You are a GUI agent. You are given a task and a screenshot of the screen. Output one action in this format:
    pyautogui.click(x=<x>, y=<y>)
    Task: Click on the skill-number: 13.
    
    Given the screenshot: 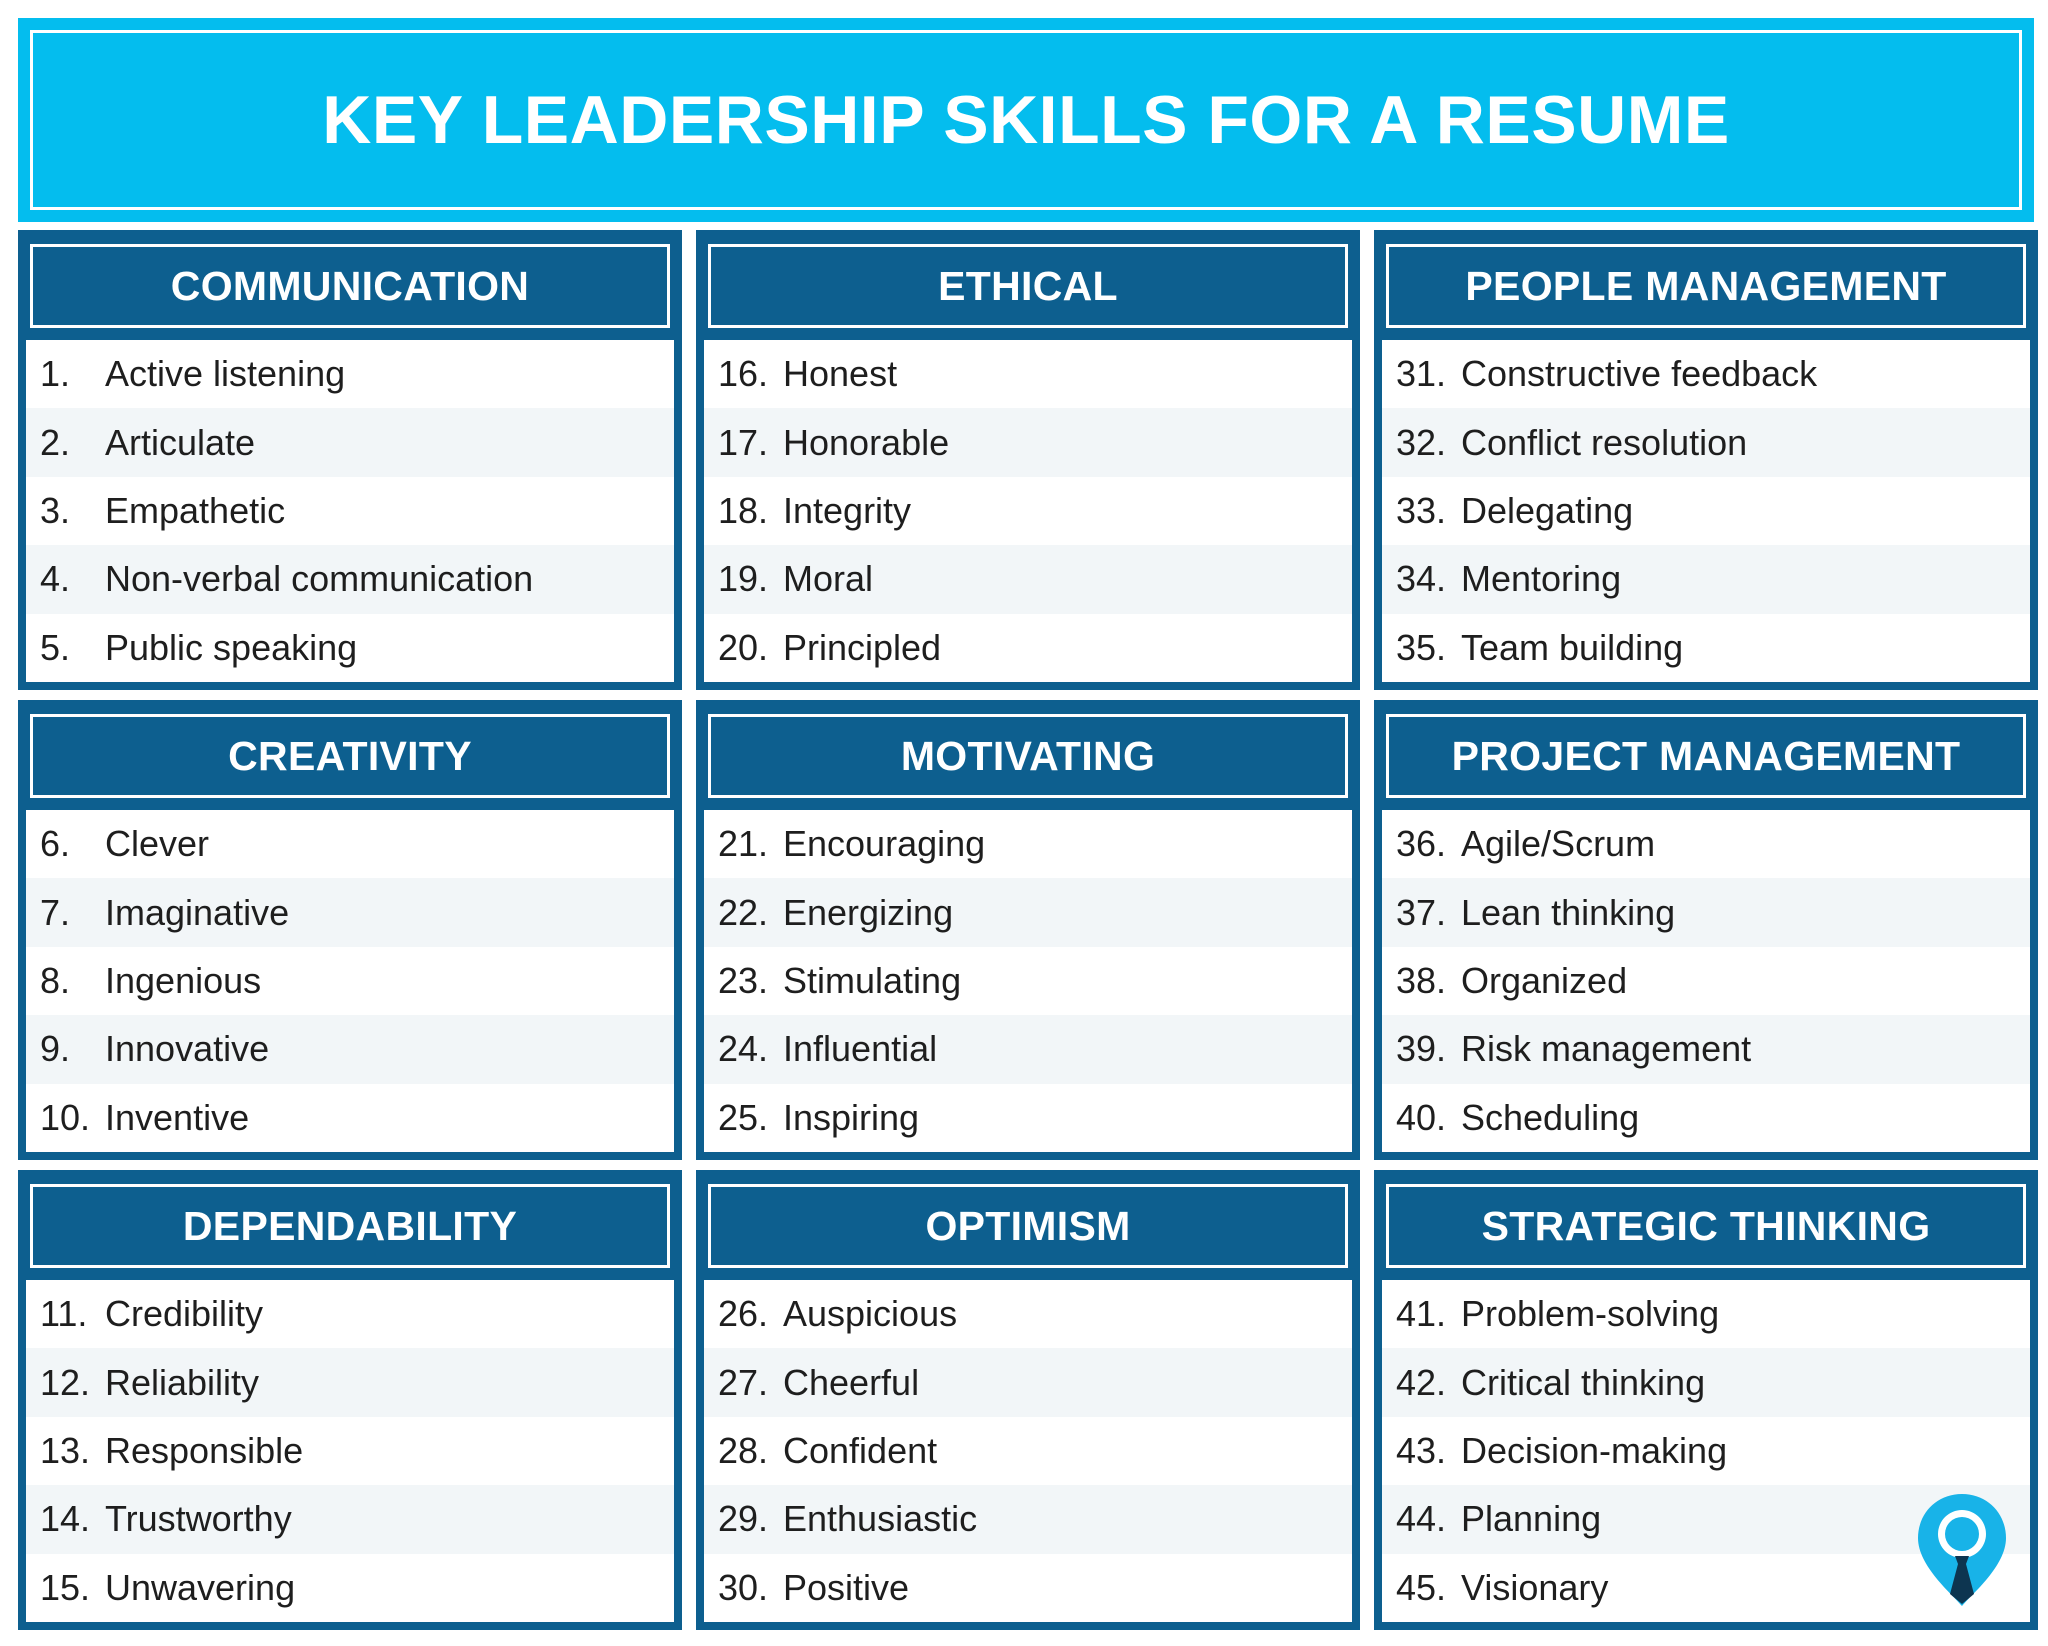 What is the action you would take?
    pyautogui.click(x=65, y=1450)
    